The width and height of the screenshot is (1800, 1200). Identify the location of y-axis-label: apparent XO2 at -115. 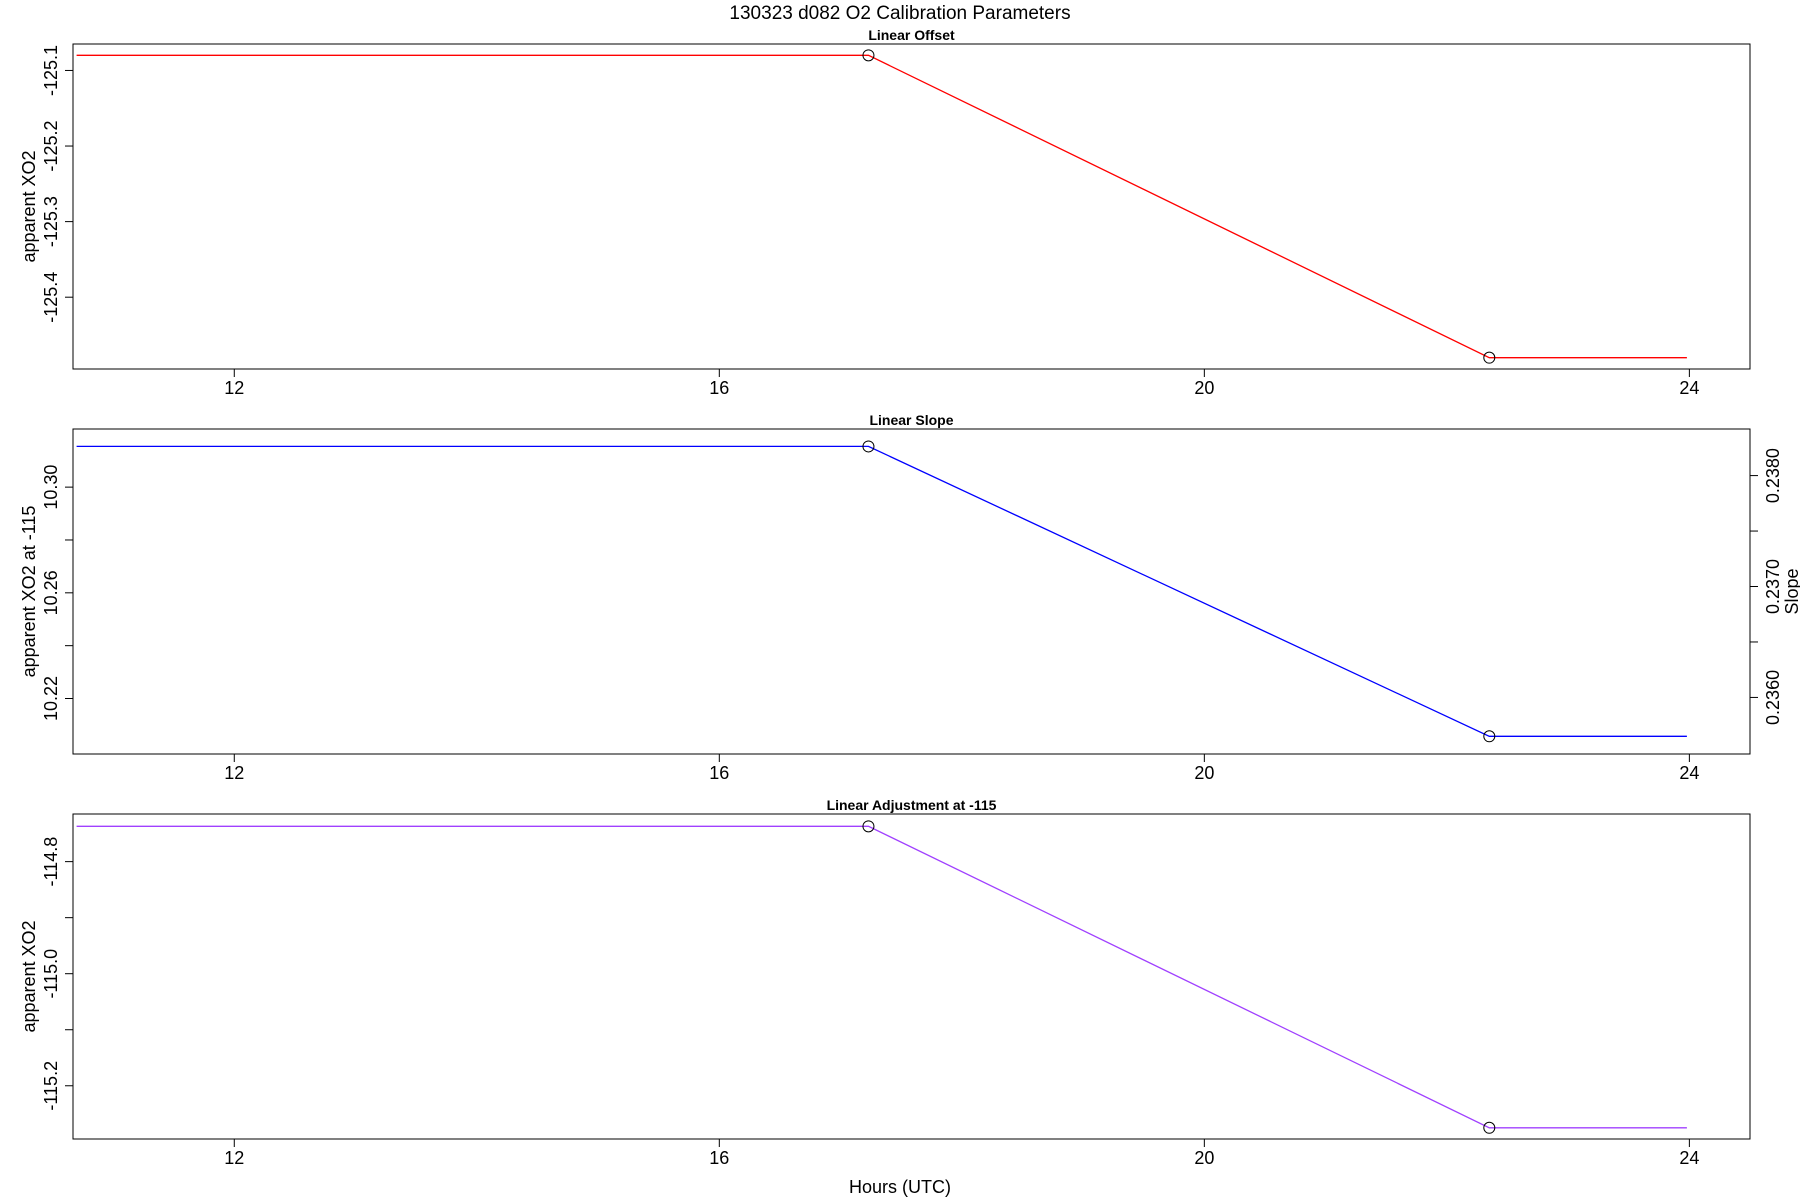
(29, 592).